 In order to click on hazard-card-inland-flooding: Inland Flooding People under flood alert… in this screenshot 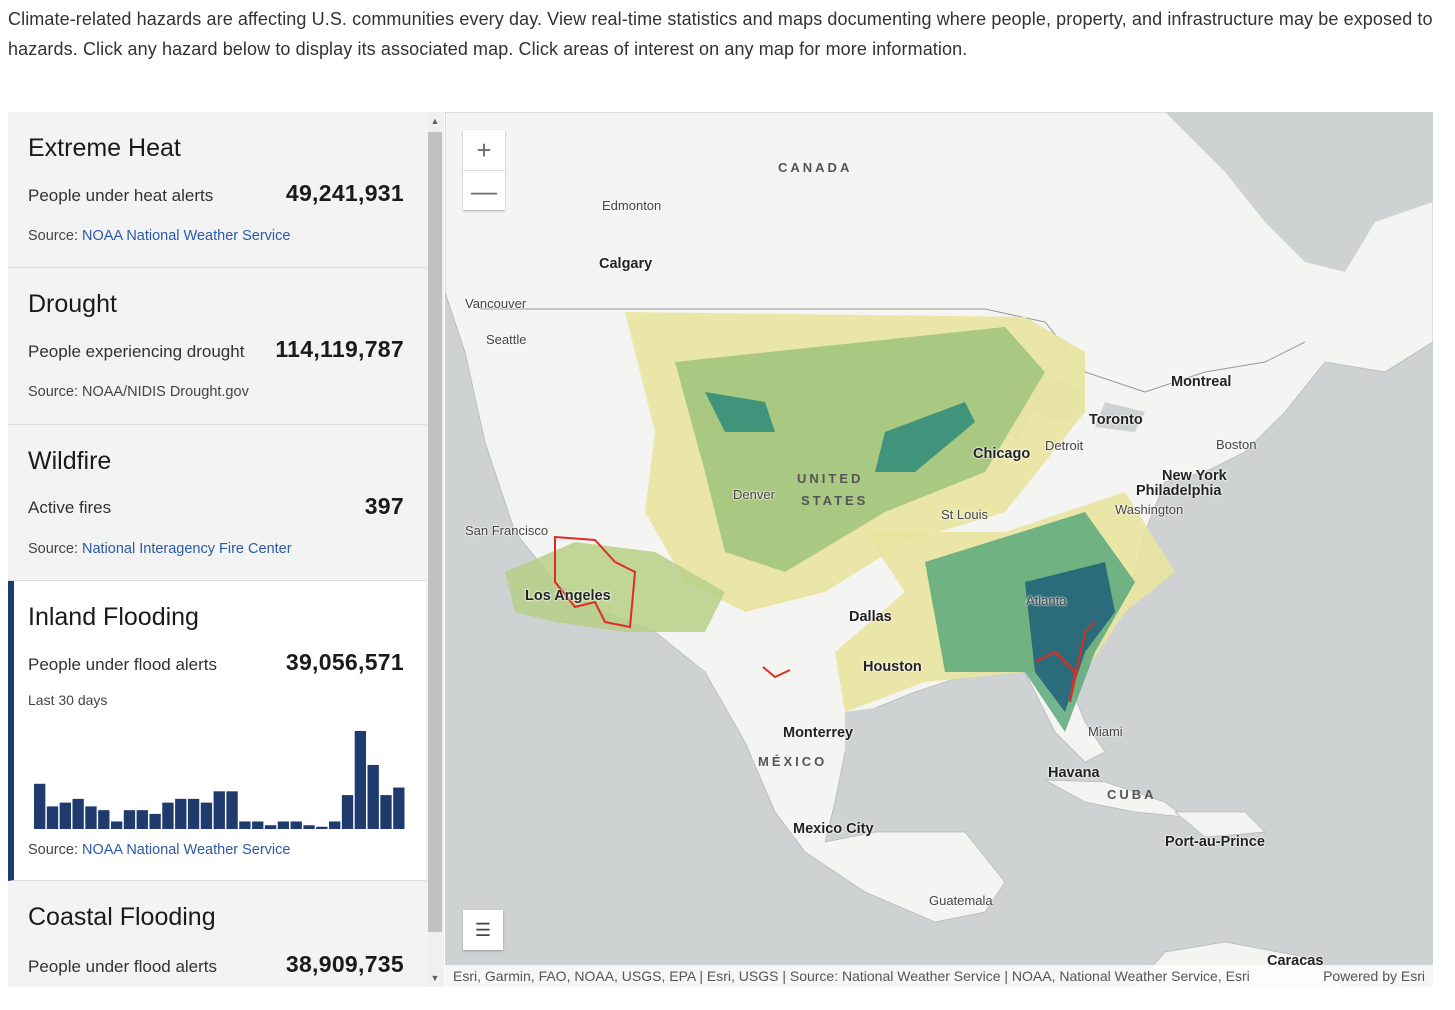, I will do `click(217, 731)`.